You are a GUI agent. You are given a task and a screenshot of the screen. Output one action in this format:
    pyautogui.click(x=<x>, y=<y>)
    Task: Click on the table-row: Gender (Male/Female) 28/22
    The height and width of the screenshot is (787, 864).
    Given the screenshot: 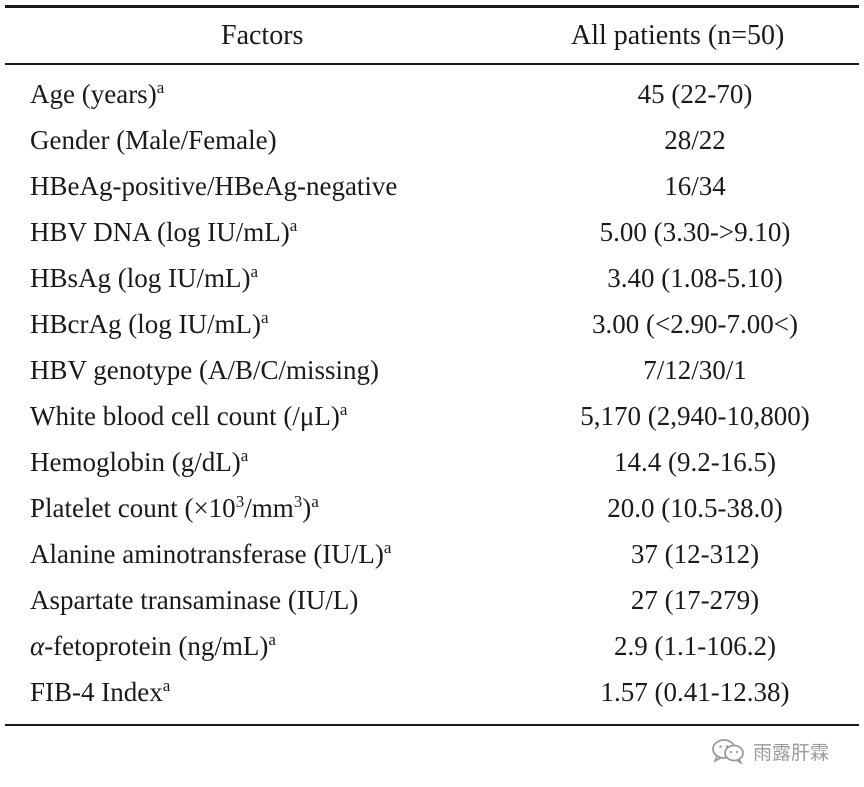 What is the action you would take?
    pyautogui.click(x=432, y=140)
    